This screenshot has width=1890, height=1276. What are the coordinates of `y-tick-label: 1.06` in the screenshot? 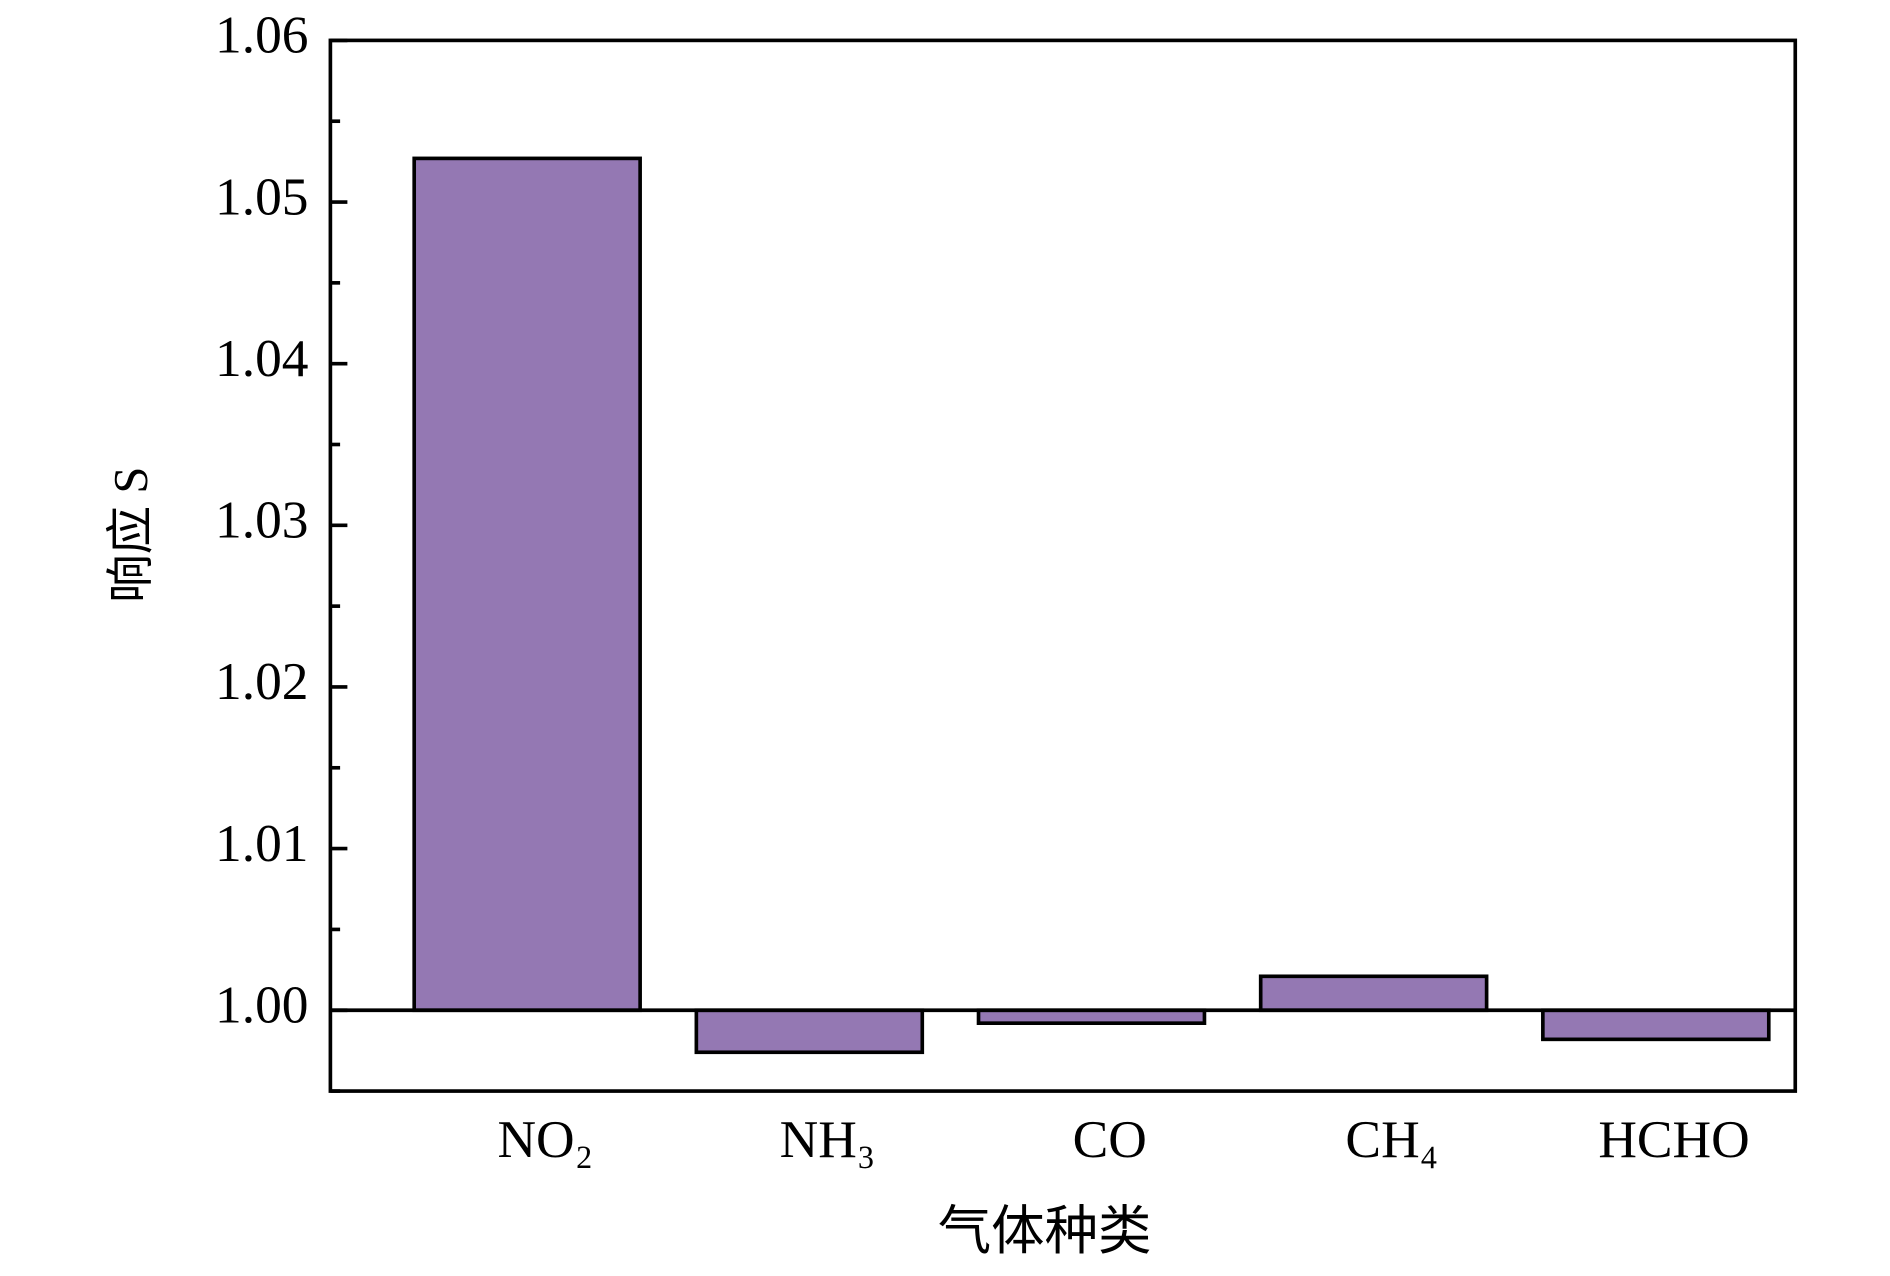 It's located at (262, 35).